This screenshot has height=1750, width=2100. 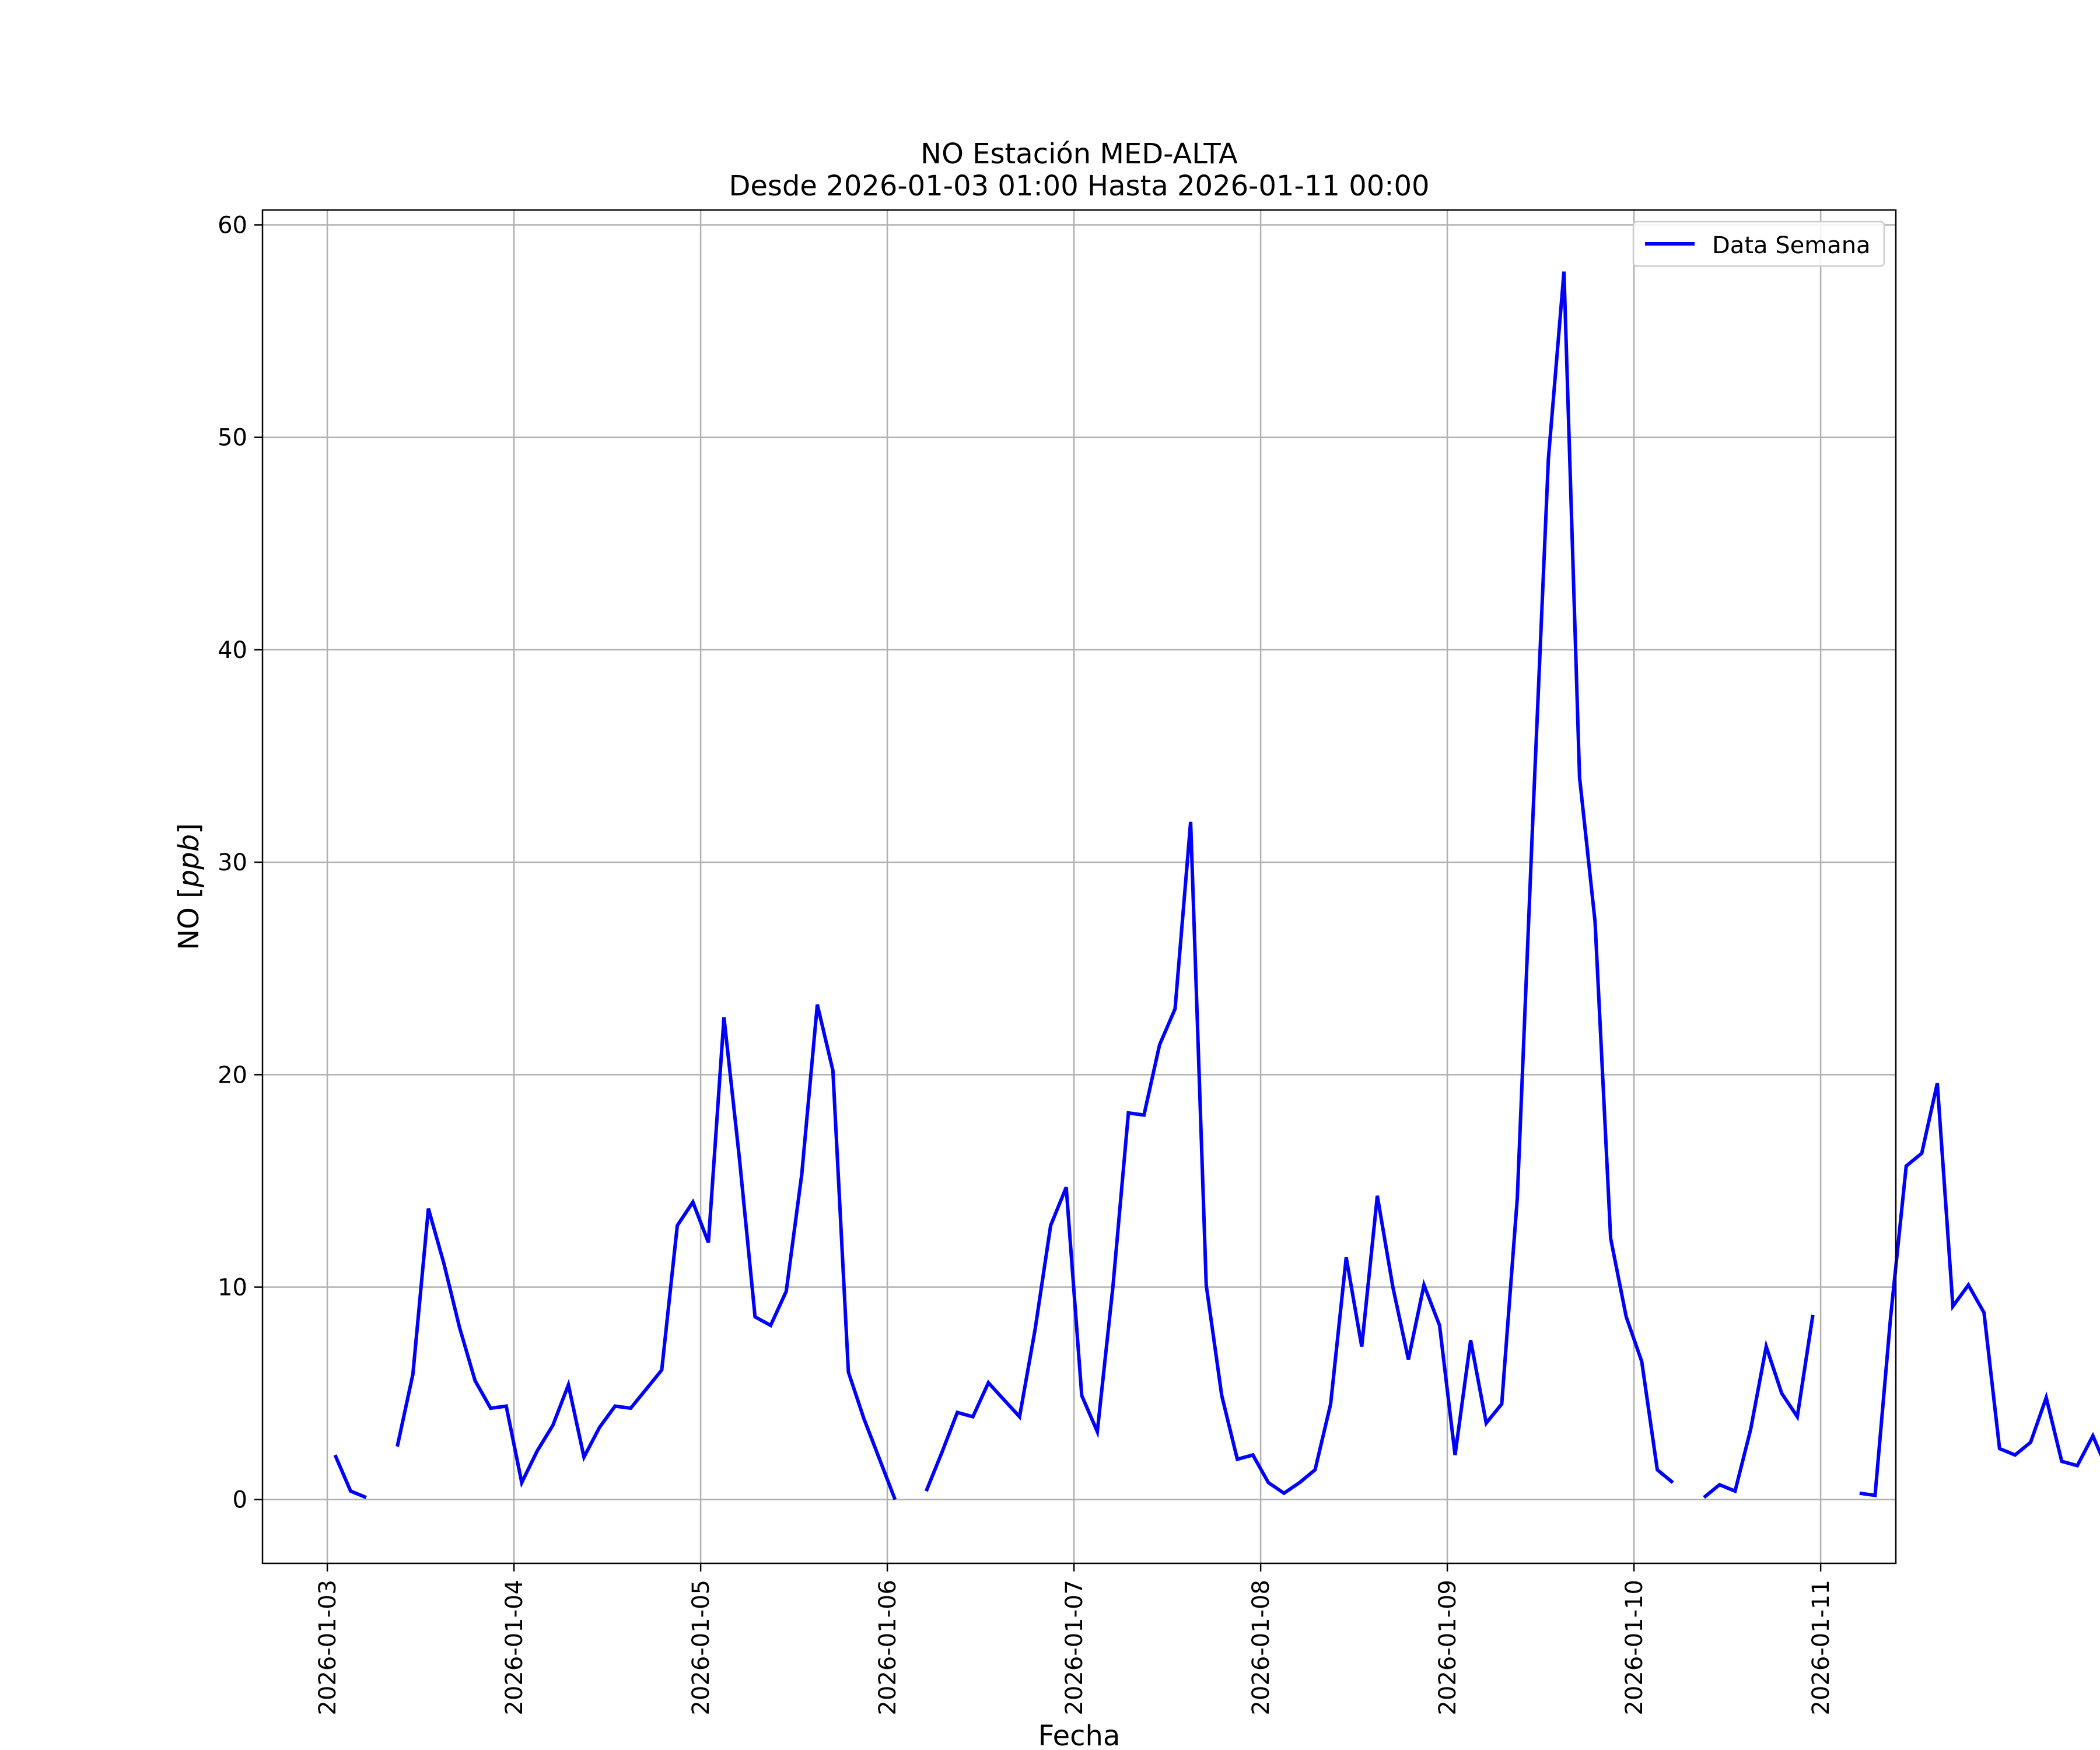 I want to click on x-tick-label: 2026-01-11, so click(x=1821, y=1647).